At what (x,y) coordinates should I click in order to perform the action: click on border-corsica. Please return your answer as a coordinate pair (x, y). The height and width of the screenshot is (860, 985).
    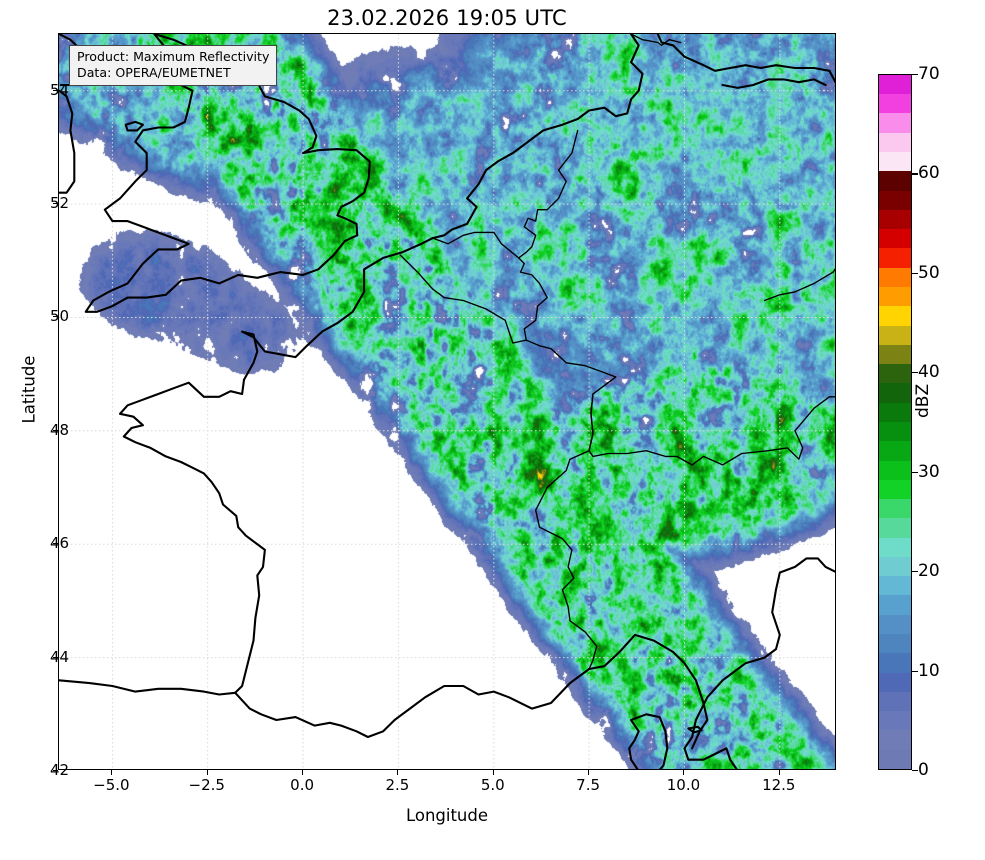
    Looking at the image, I should click on (648, 741).